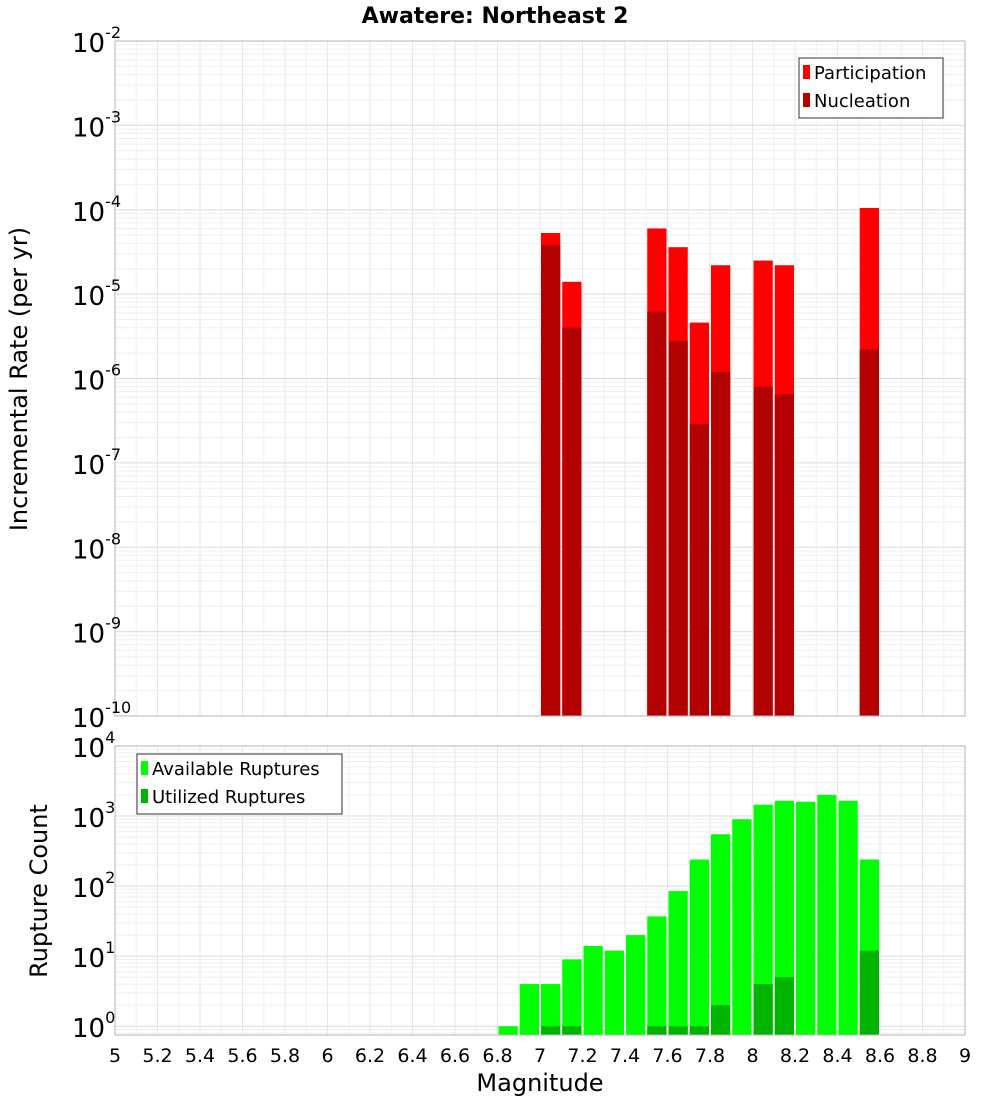  Describe the element at coordinates (710, 1056) in the screenshot. I see `x-tick-label: 7.8` at that location.